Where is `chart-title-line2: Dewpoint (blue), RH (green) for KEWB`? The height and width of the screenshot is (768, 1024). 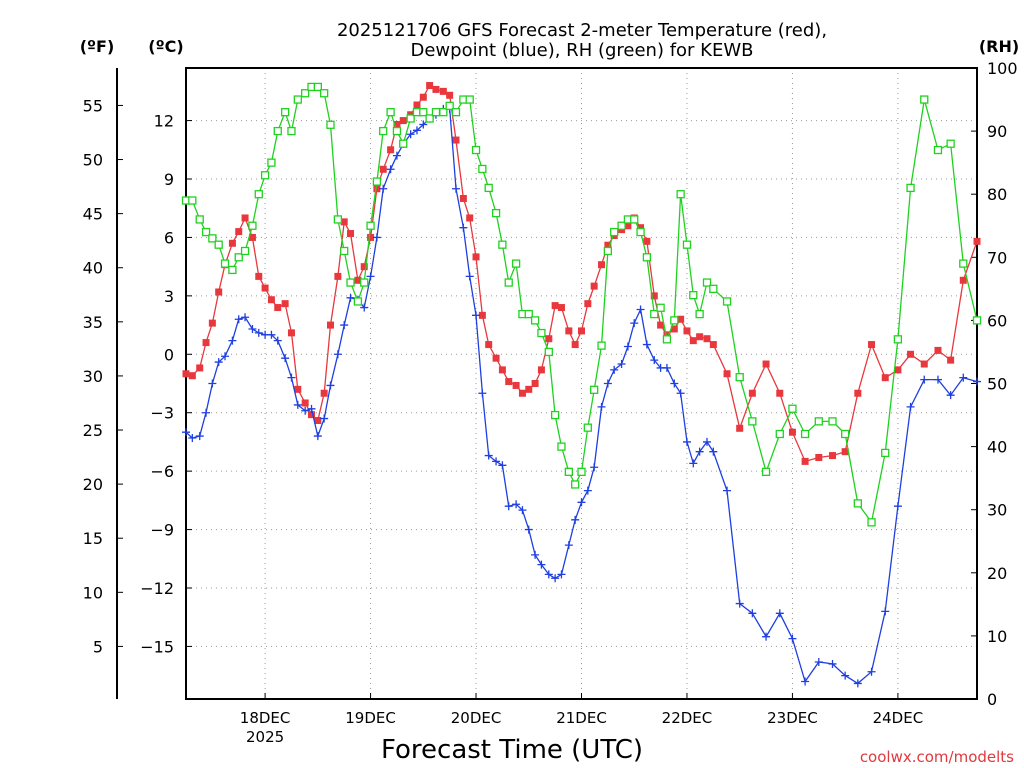
chart-title-line2: Dewpoint (blue), RH (green) for KEWB is located at coordinates (582, 50).